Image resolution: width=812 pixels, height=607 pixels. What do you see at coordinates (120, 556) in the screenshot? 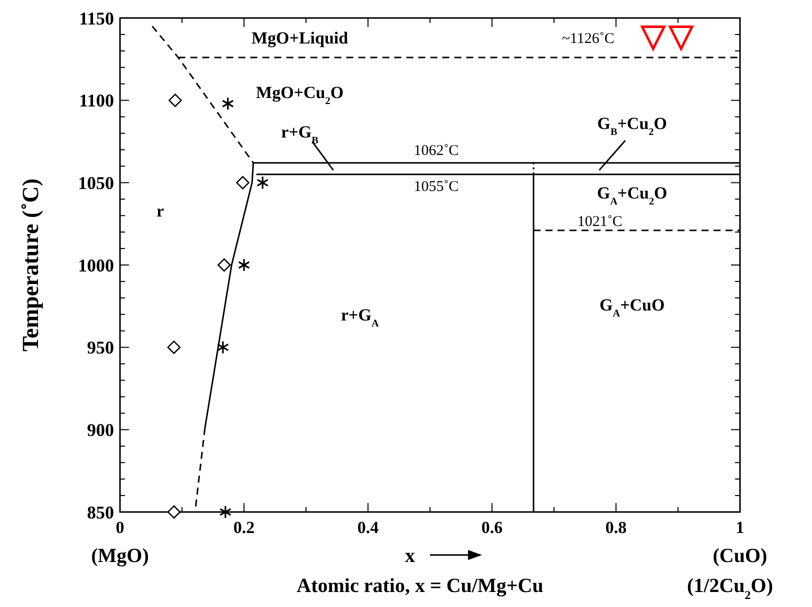
I see `text: (MgO)` at bounding box center [120, 556].